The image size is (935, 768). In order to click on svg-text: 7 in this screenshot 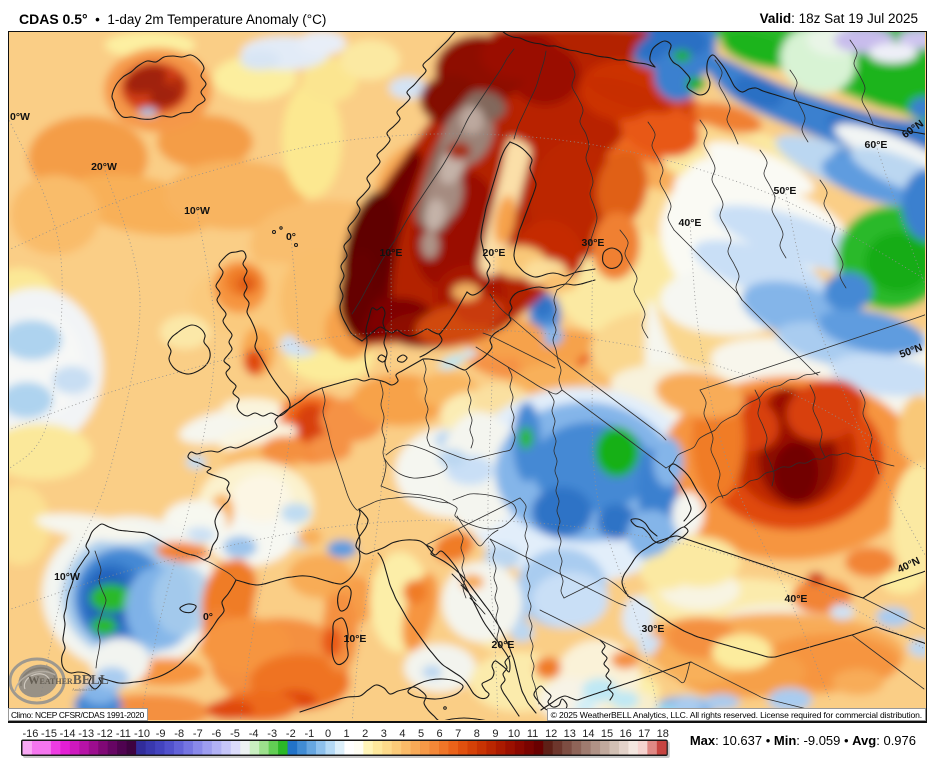, I will do `click(458, 734)`.